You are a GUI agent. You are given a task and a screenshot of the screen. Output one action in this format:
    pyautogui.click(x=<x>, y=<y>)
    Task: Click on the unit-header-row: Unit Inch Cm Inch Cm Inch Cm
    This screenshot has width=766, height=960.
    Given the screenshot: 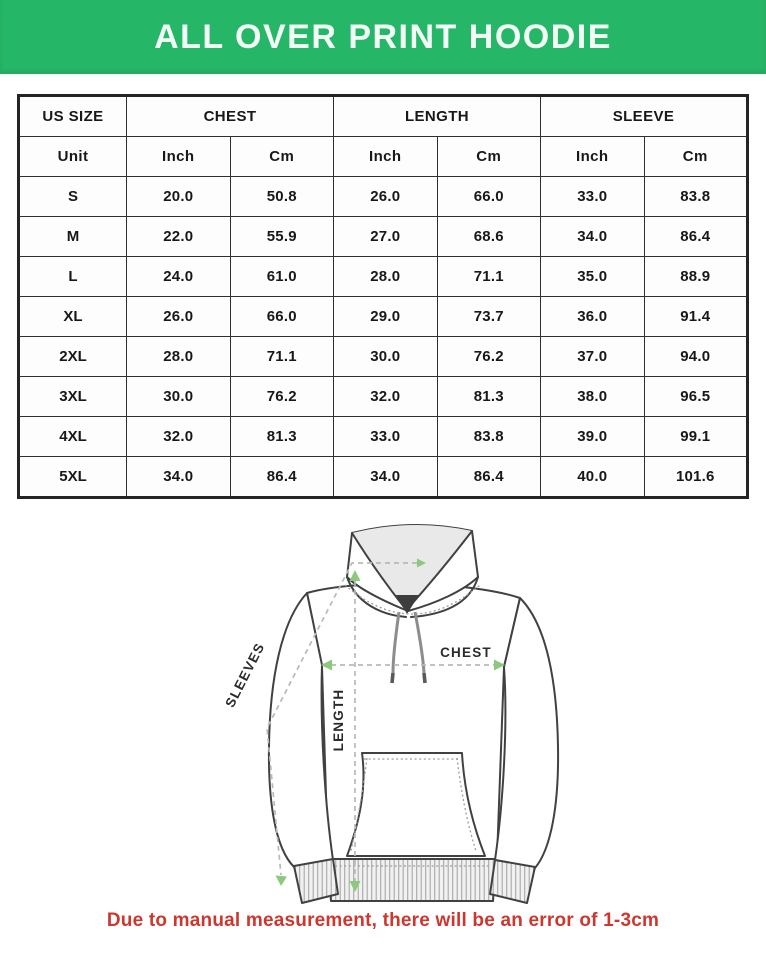 What is the action you would take?
    pyautogui.click(x=383, y=156)
    